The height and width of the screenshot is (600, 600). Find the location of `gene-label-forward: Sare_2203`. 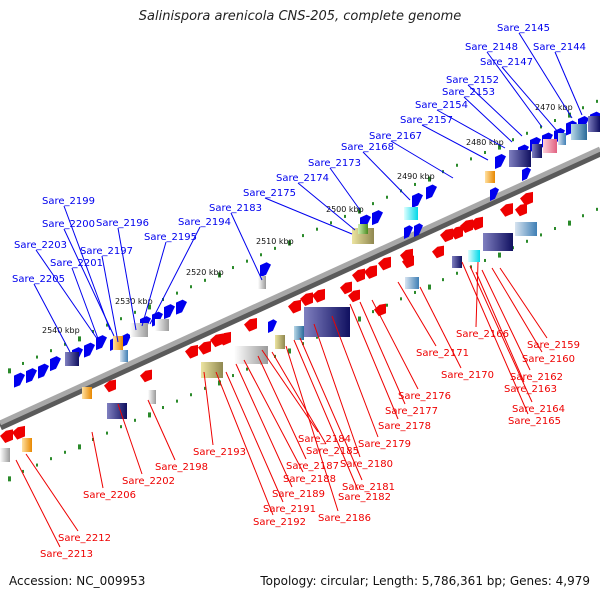

gene-label-forward: Sare_2203 is located at coordinates (40, 245).